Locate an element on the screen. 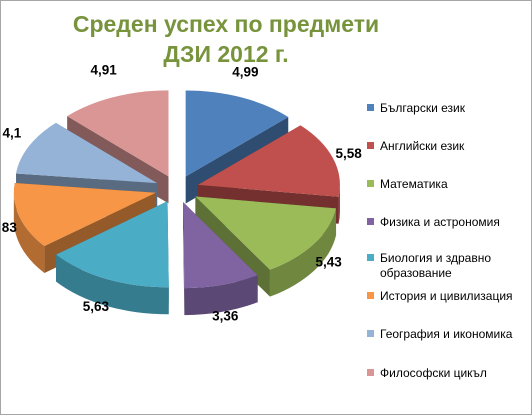  data-label: 4,1 is located at coordinates (12, 132).